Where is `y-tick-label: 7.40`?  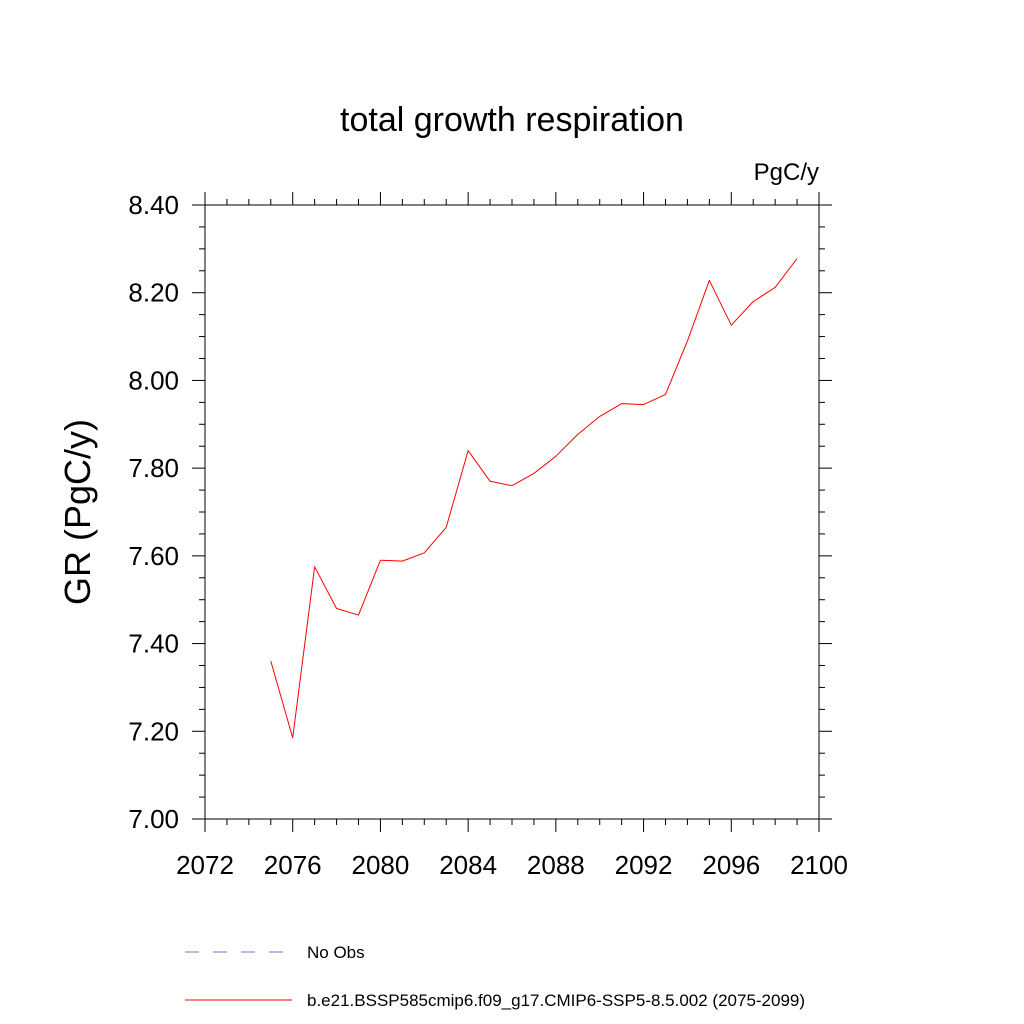 y-tick-label: 7.40 is located at coordinates (153, 644).